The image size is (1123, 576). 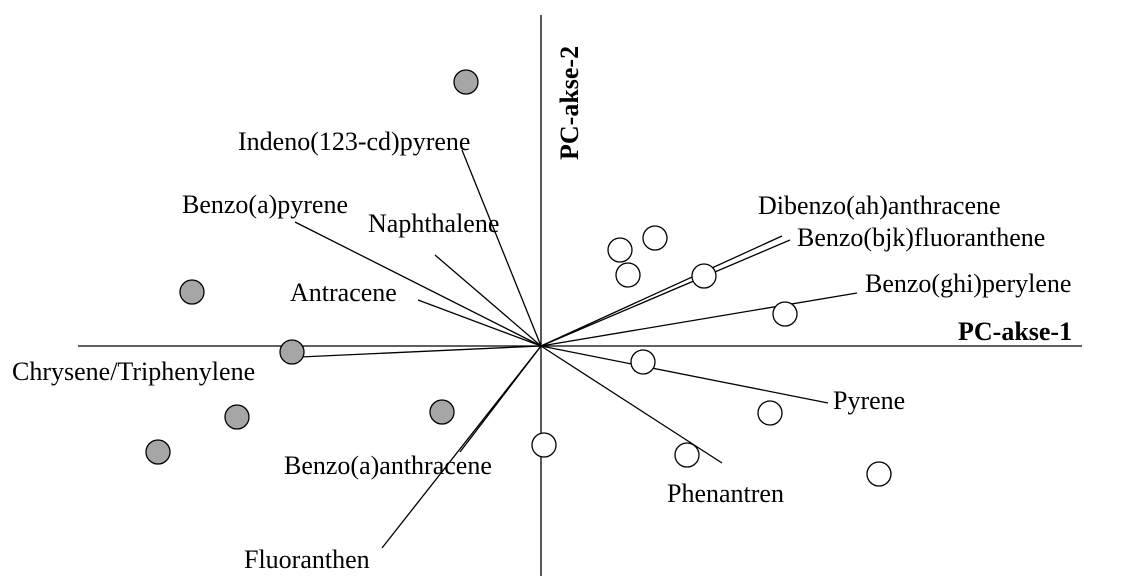 I want to click on variable-label: Benzo(ghi)perylene, so click(x=968, y=283).